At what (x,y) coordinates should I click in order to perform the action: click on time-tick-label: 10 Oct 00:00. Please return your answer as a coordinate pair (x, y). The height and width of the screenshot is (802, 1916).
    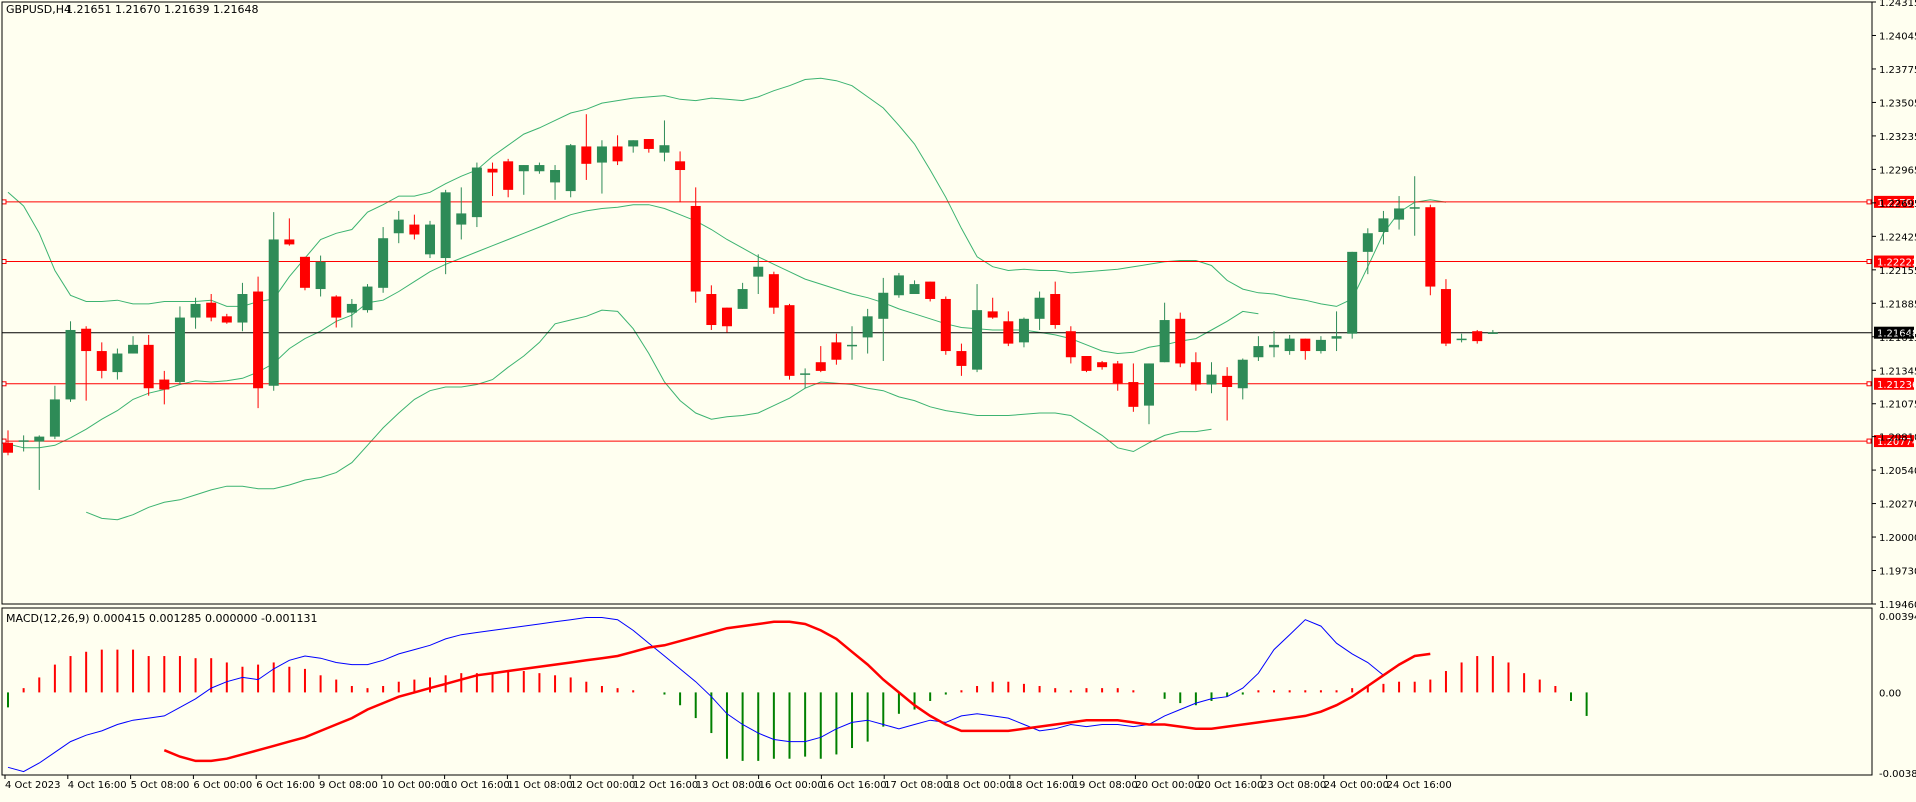
    Looking at the image, I should click on (414, 785).